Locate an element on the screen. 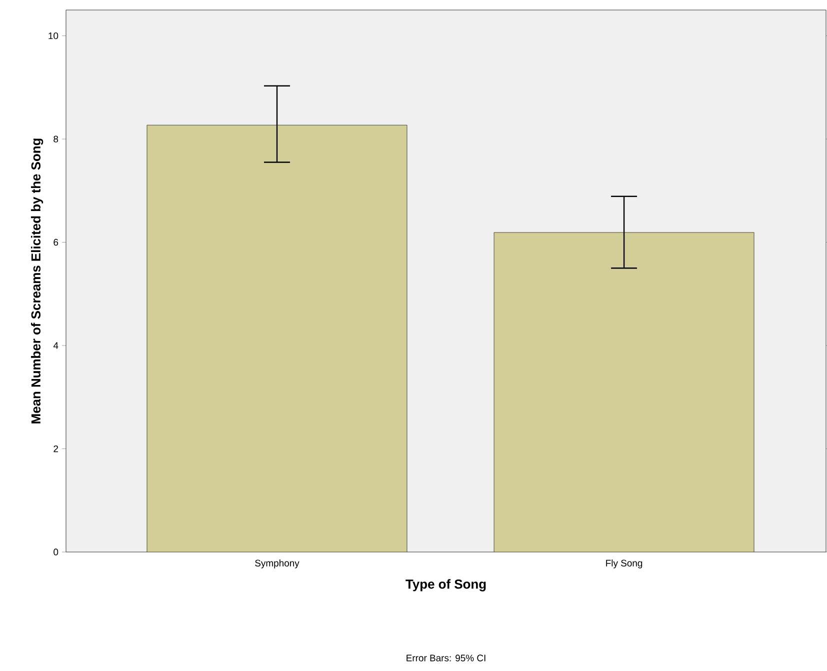 The width and height of the screenshot is (827, 671). y-tick-label: 8 is located at coordinates (56, 139).